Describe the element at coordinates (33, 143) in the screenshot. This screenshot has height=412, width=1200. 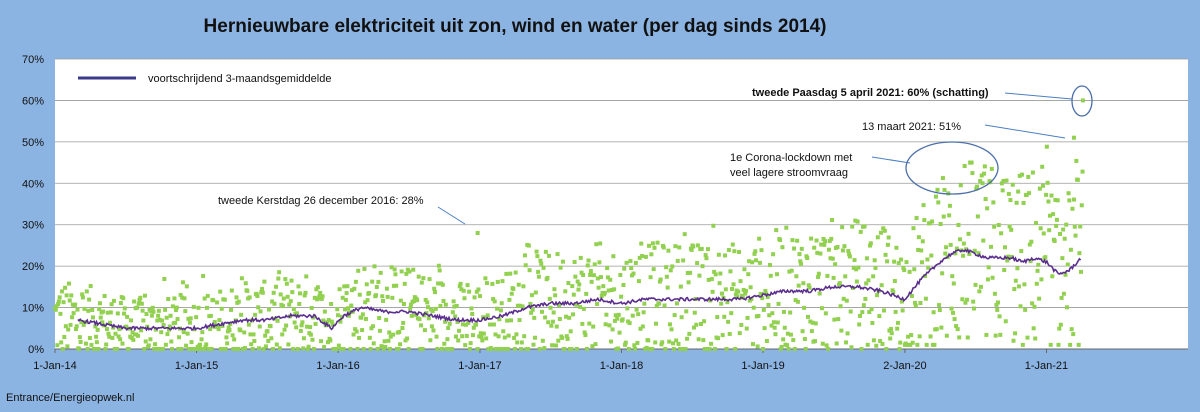
I see `y-tick-label: 50%` at that location.